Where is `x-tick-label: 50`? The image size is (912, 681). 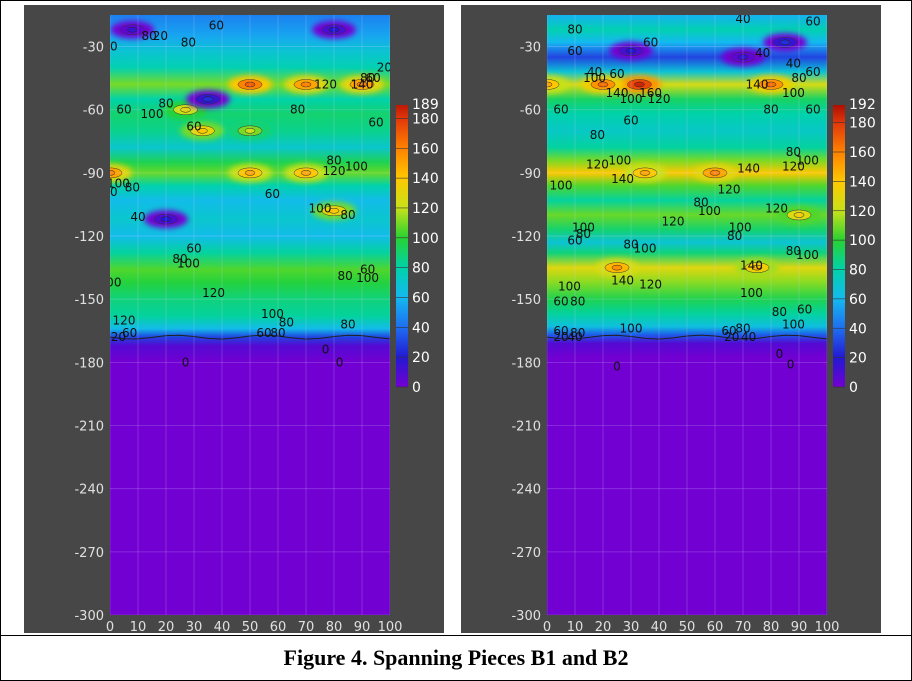
x-tick-label: 50 is located at coordinates (687, 626).